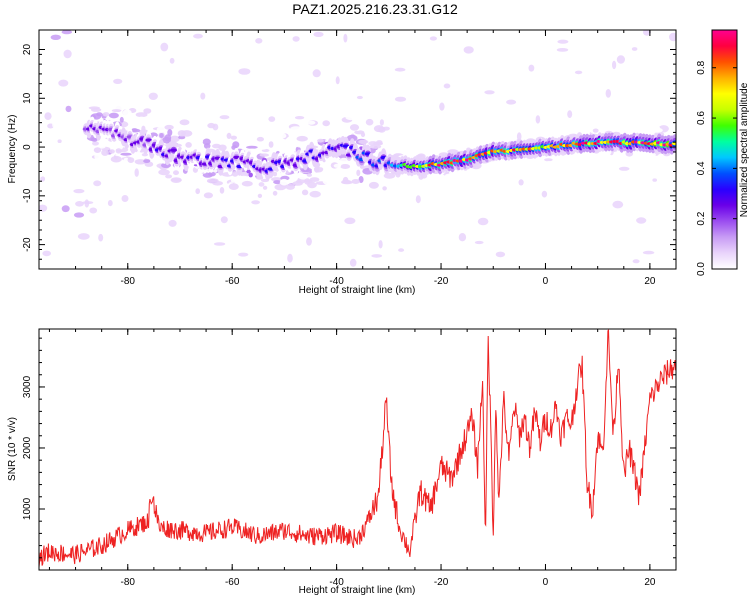 The width and height of the screenshot is (750, 600). Describe the element at coordinates (701, 168) in the screenshot. I see `colorbar-tick-label: 0.4` at that location.